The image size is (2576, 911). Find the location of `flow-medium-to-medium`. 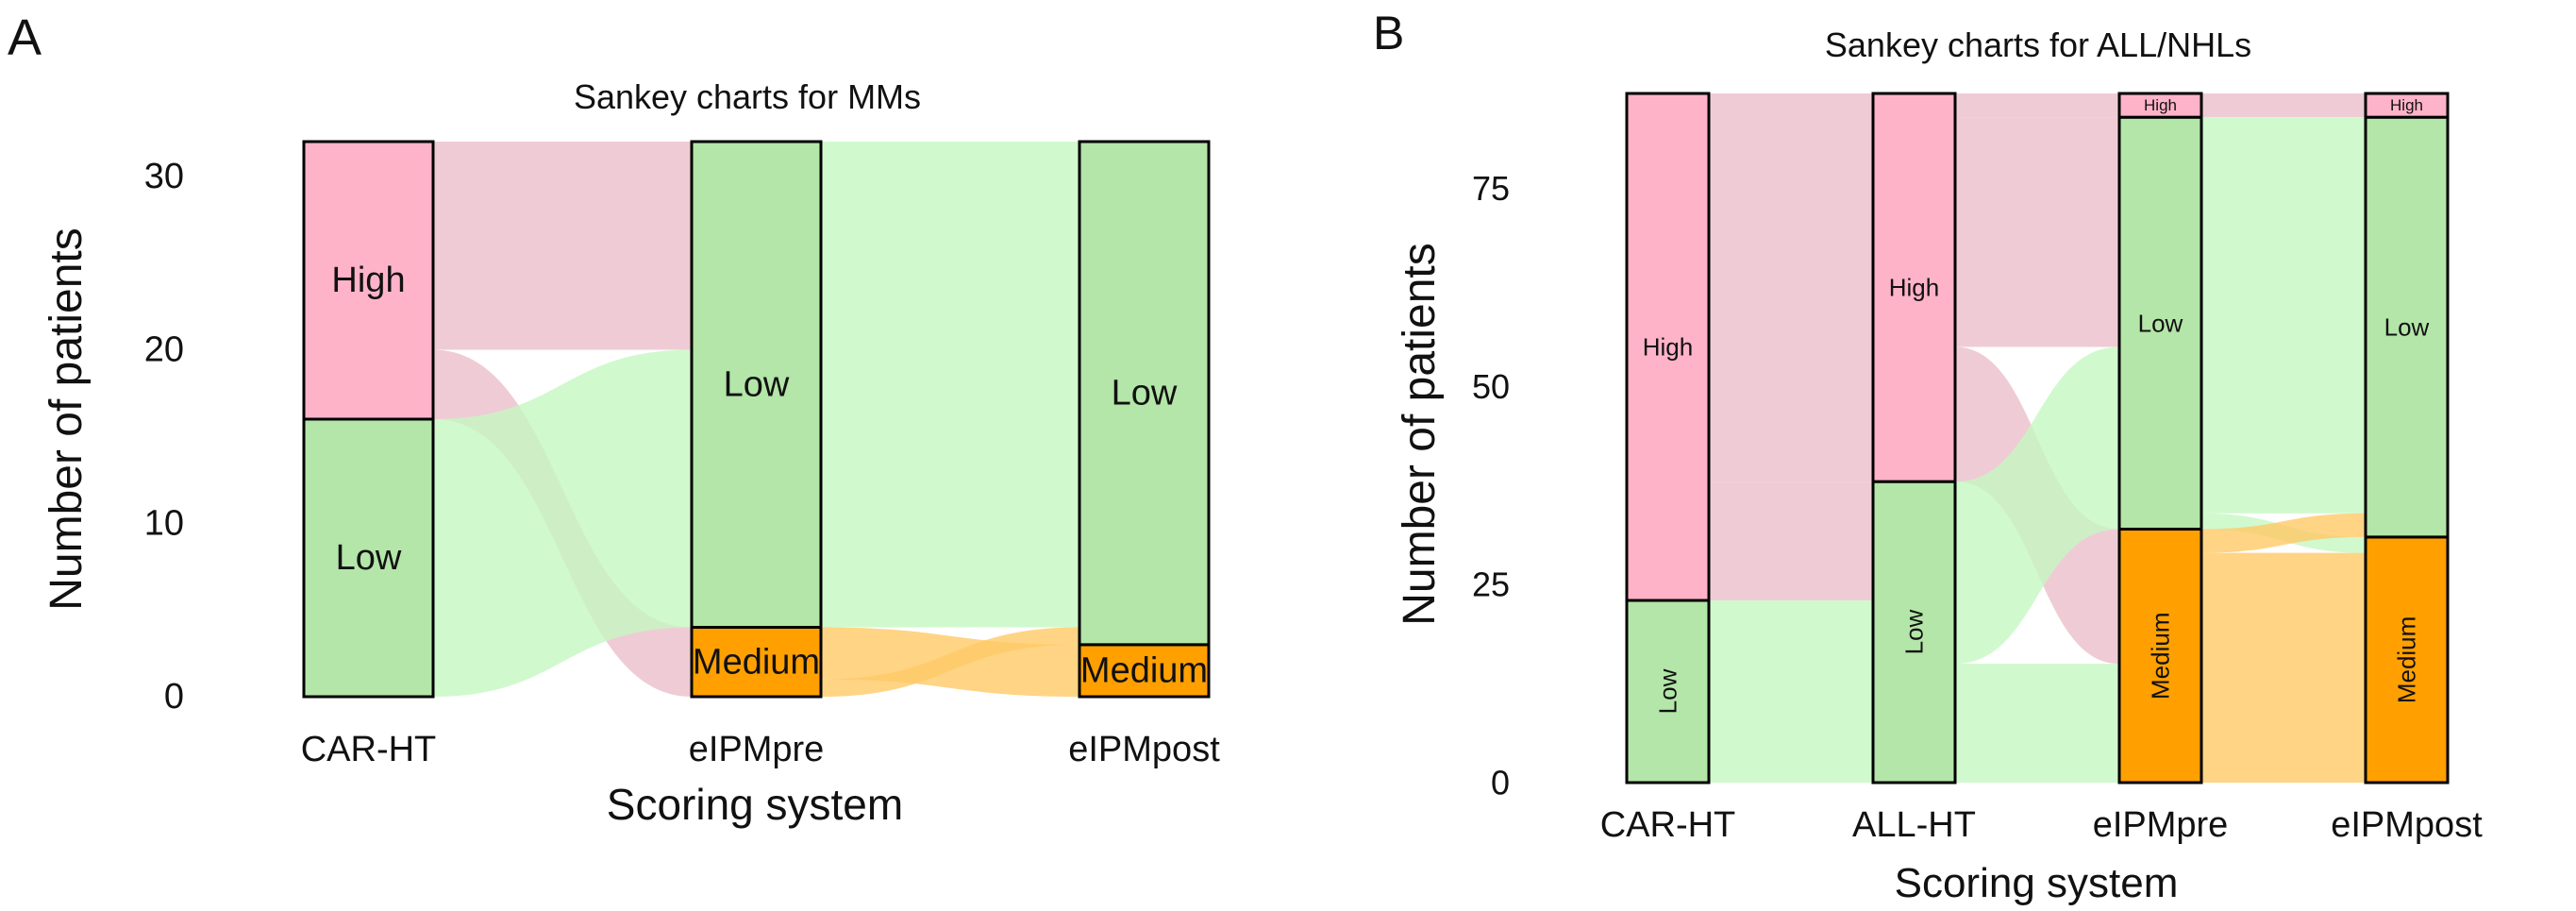

flow-medium-to-medium is located at coordinates (2283, 667).